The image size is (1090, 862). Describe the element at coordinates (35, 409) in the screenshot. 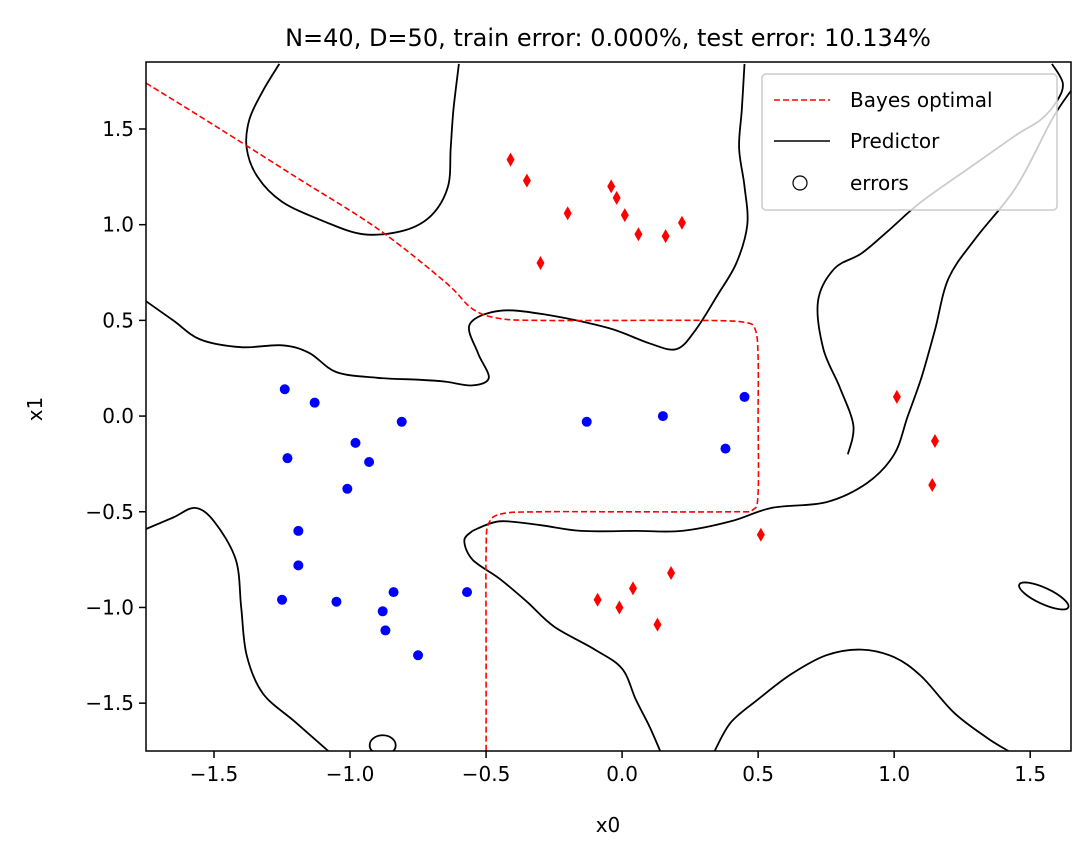

I see `y-axis-label: x1` at that location.